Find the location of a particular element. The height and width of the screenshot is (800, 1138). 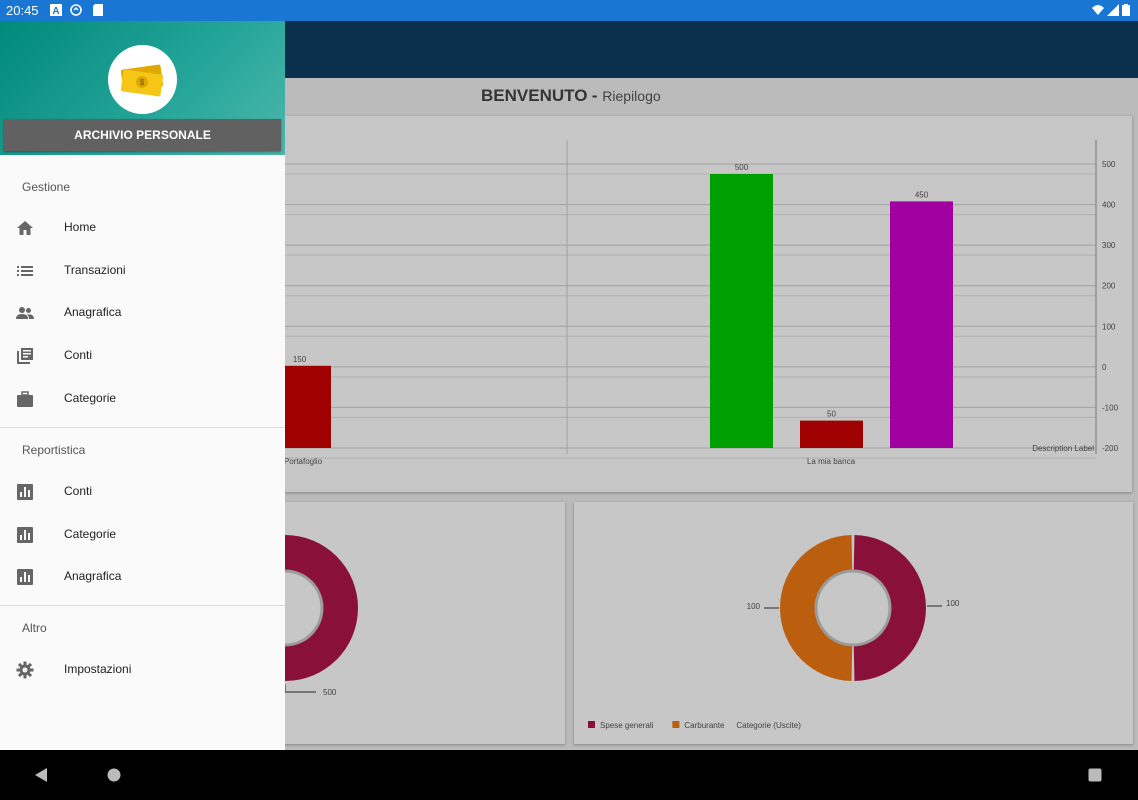

svg-text: A is located at coordinates (55, 11).